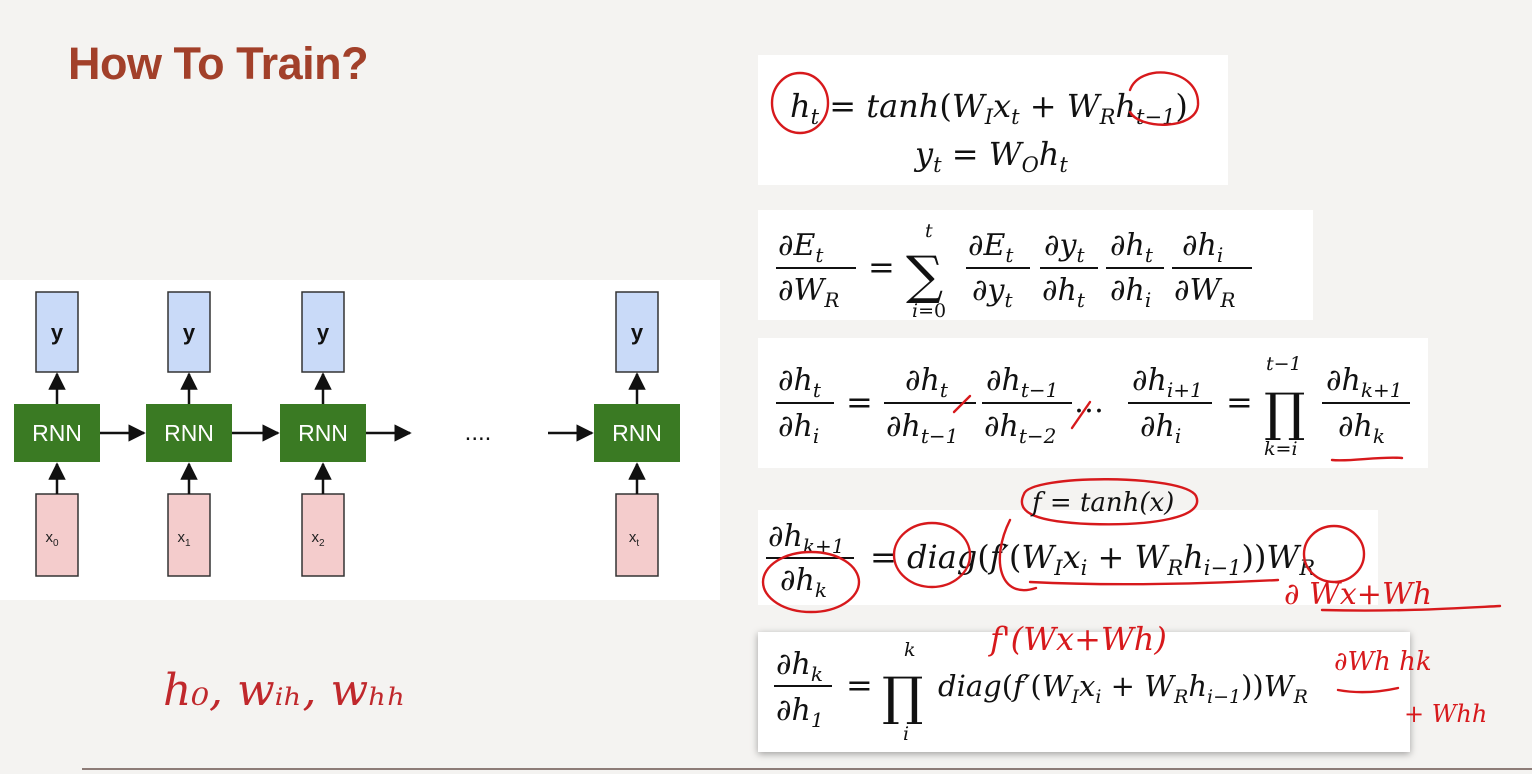 The height and width of the screenshot is (774, 1532). Describe the element at coordinates (929, 311) in the screenshot. I see `svg-text: i=0` at that location.